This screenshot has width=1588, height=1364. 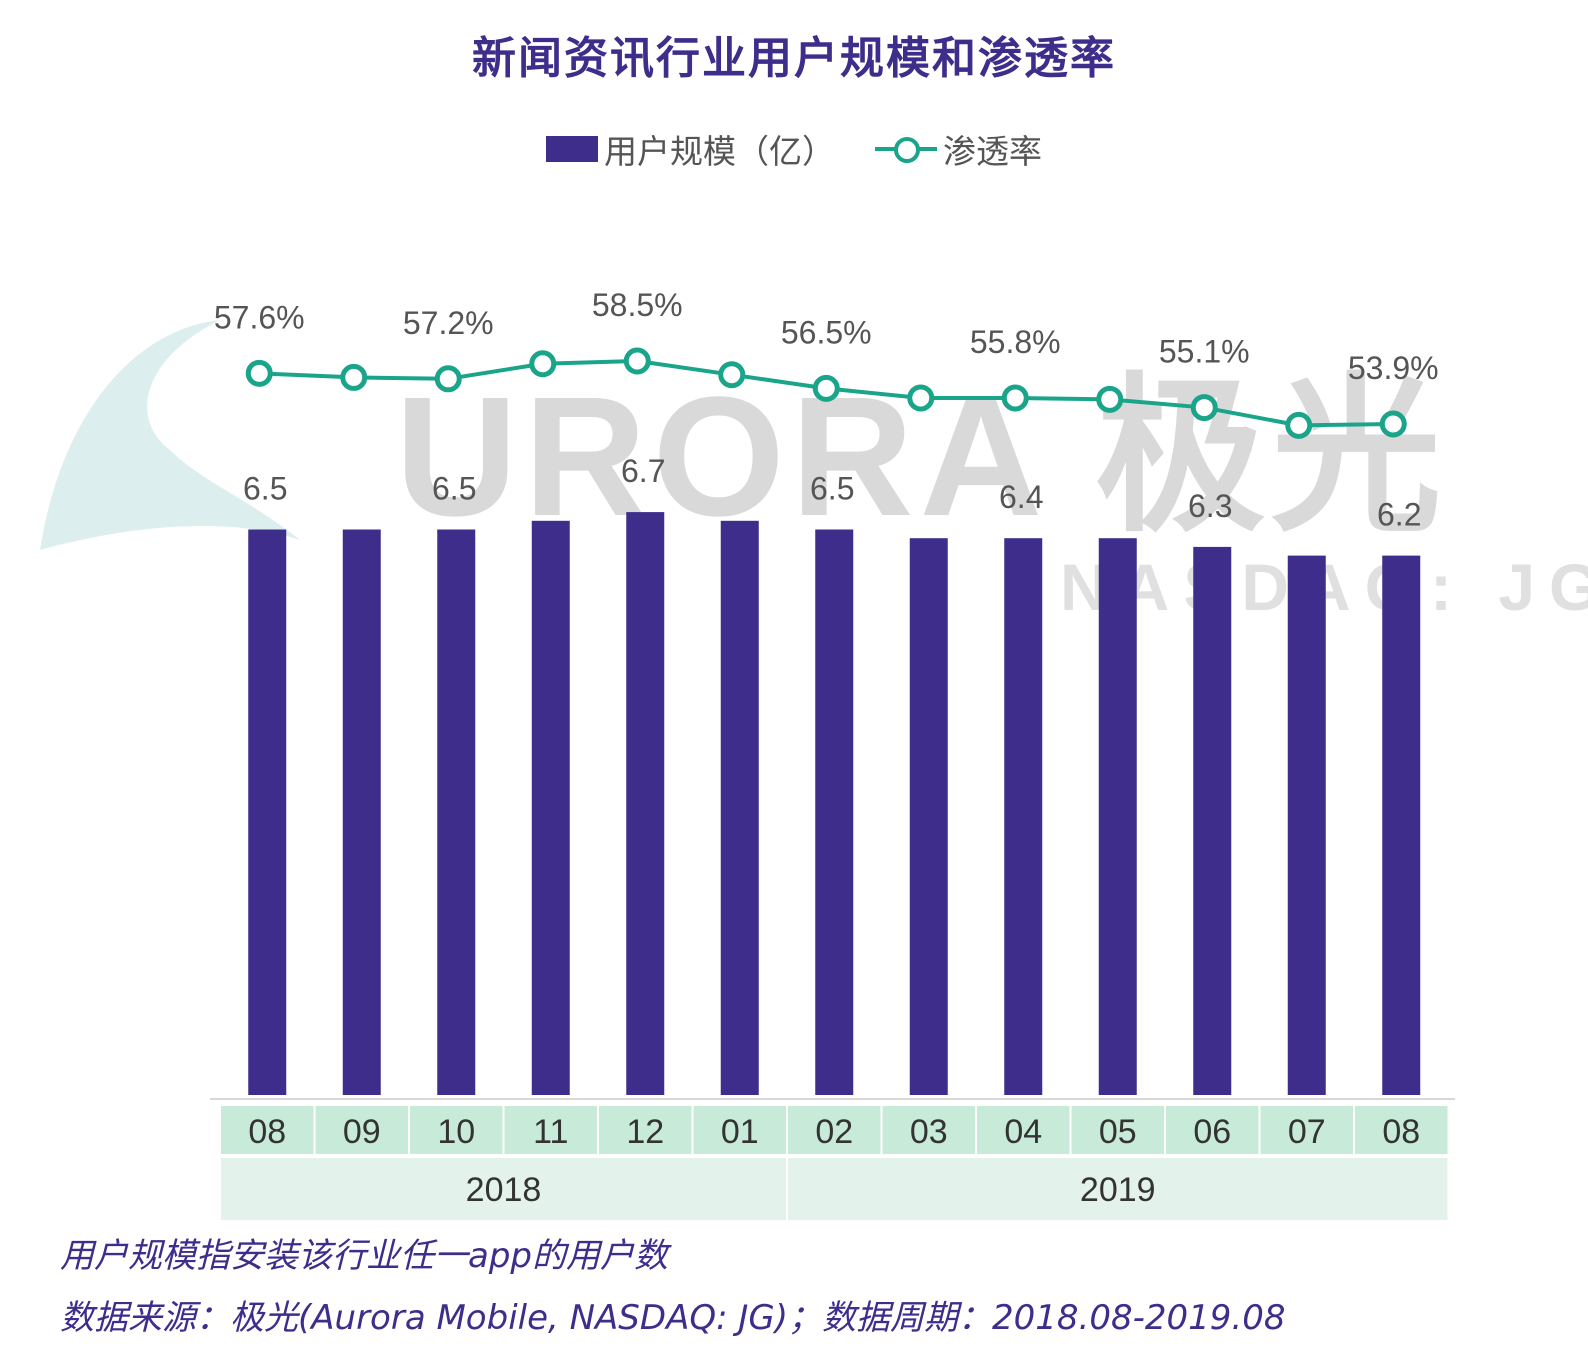 I want to click on x-tick-label: 05, so click(x=1118, y=1132).